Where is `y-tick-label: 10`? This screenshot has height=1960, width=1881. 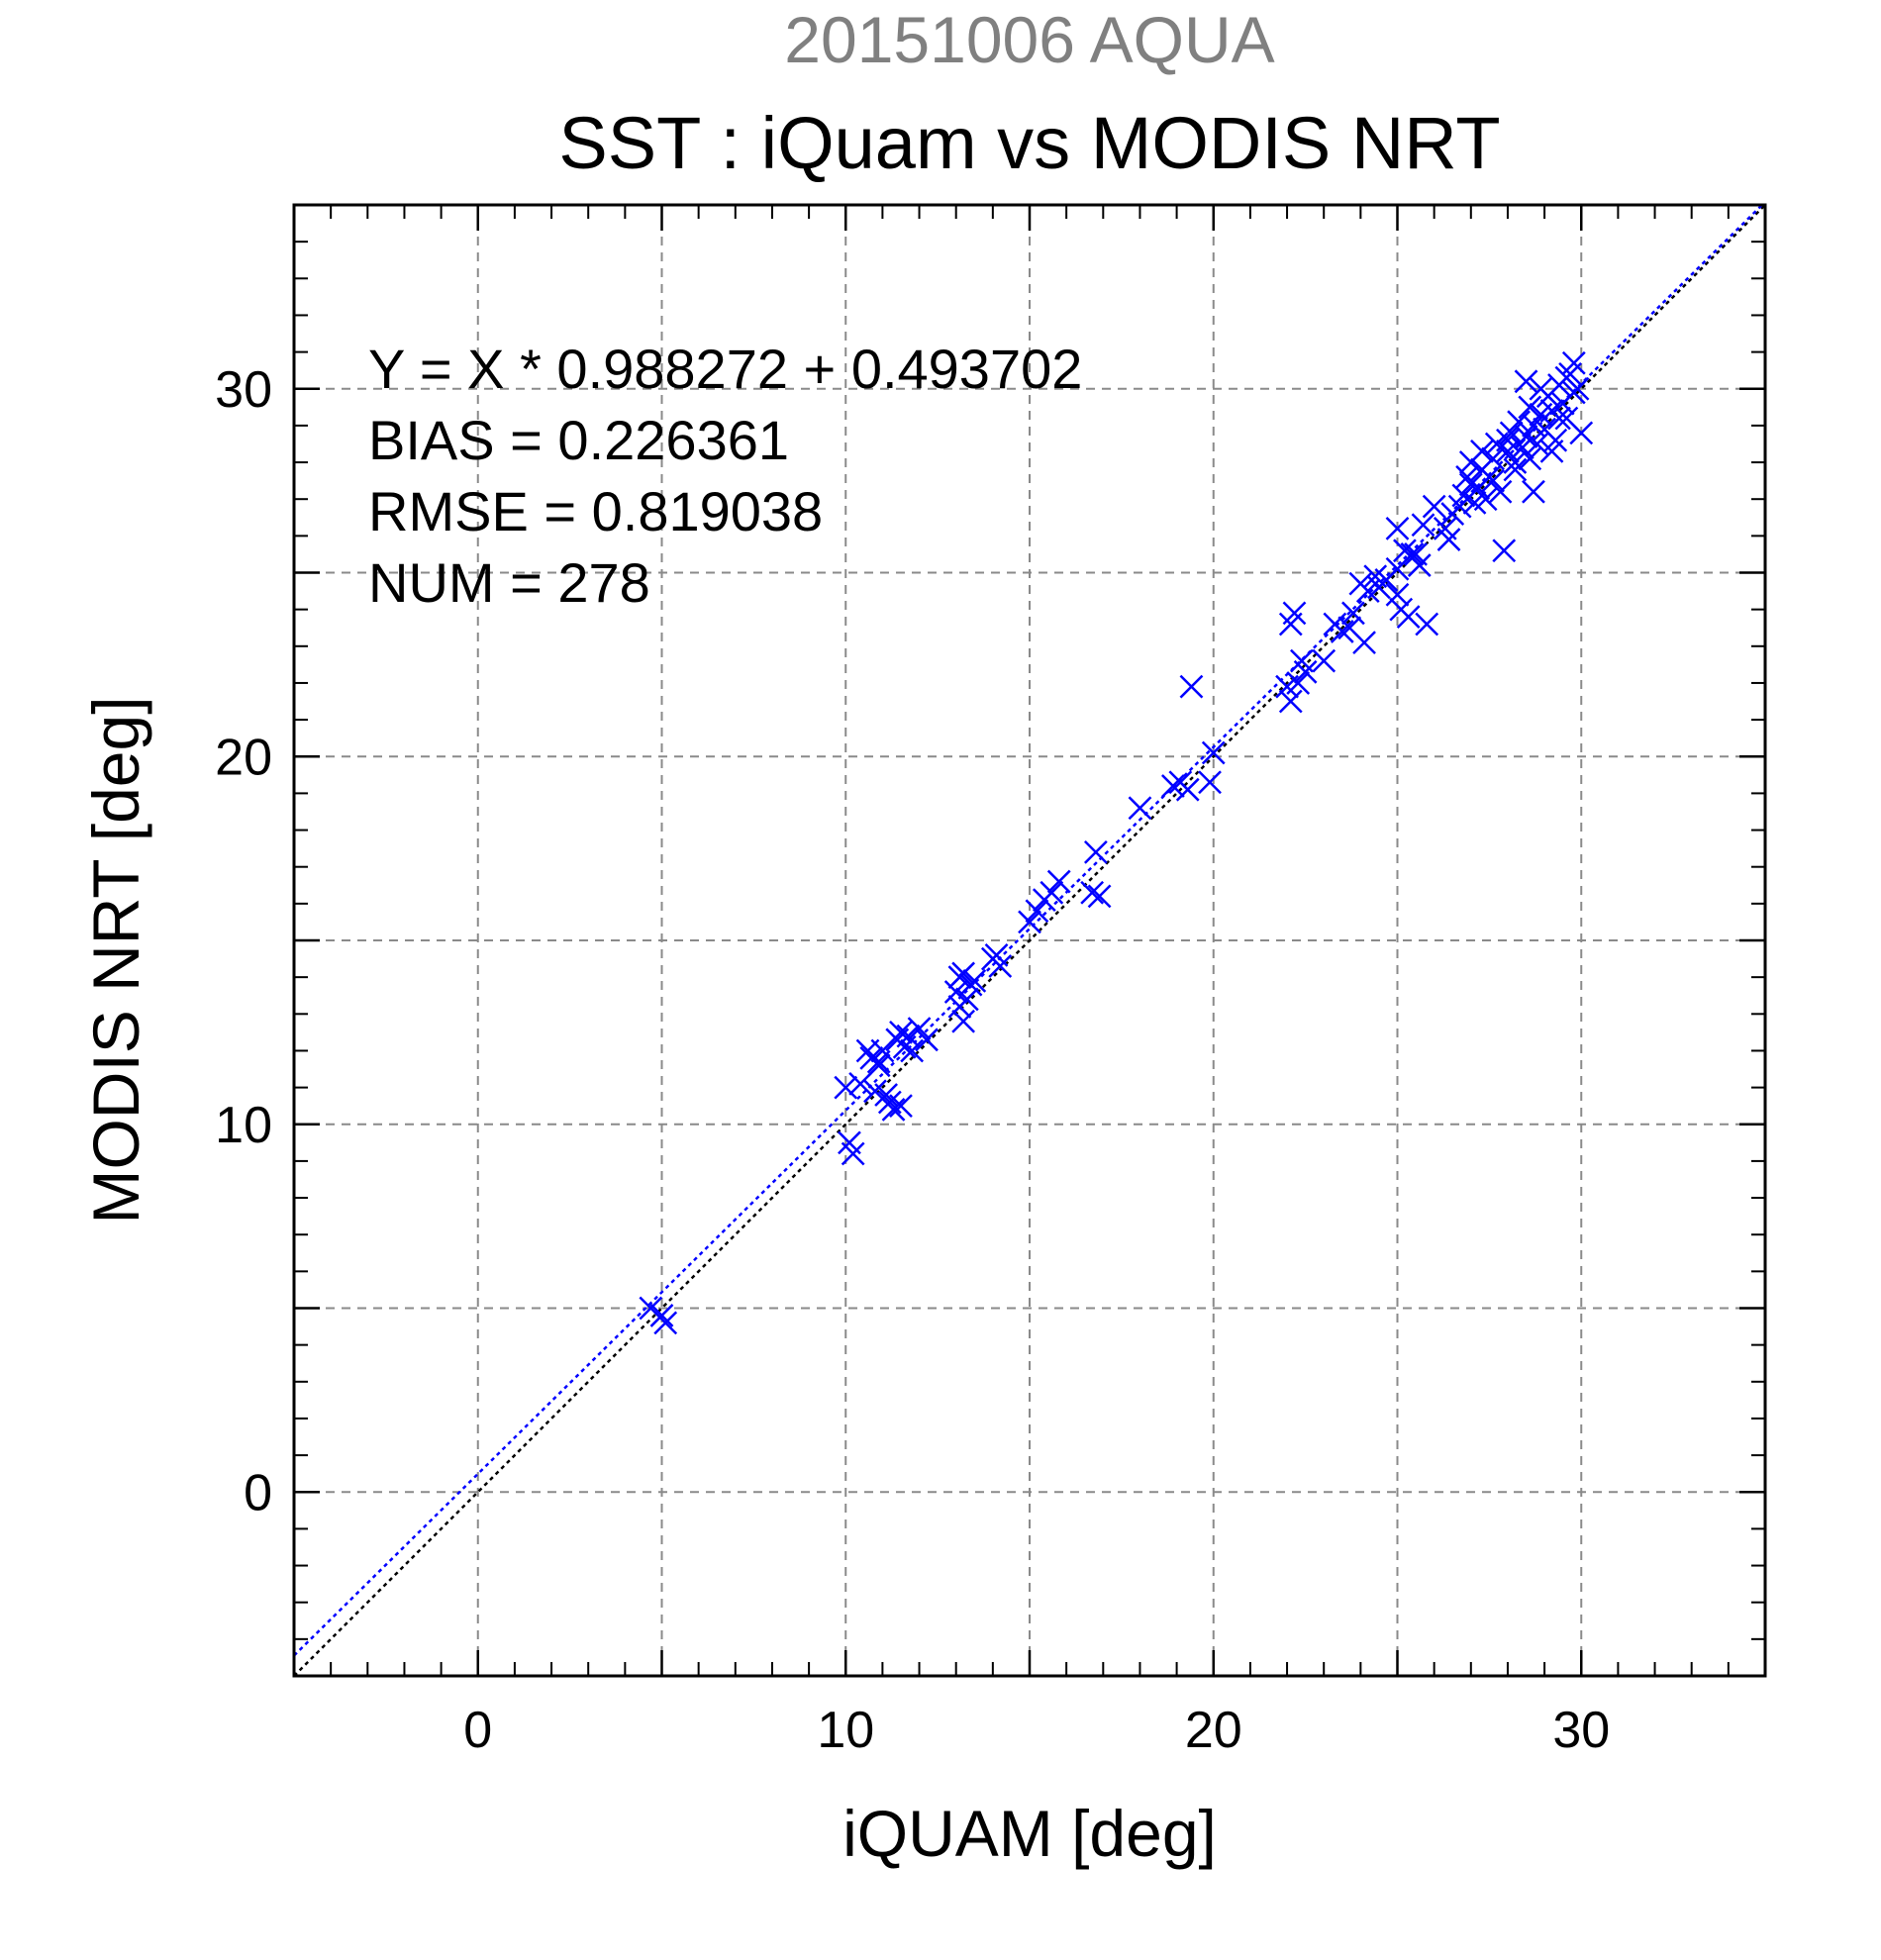
y-tick-label: 10 is located at coordinates (244, 1125).